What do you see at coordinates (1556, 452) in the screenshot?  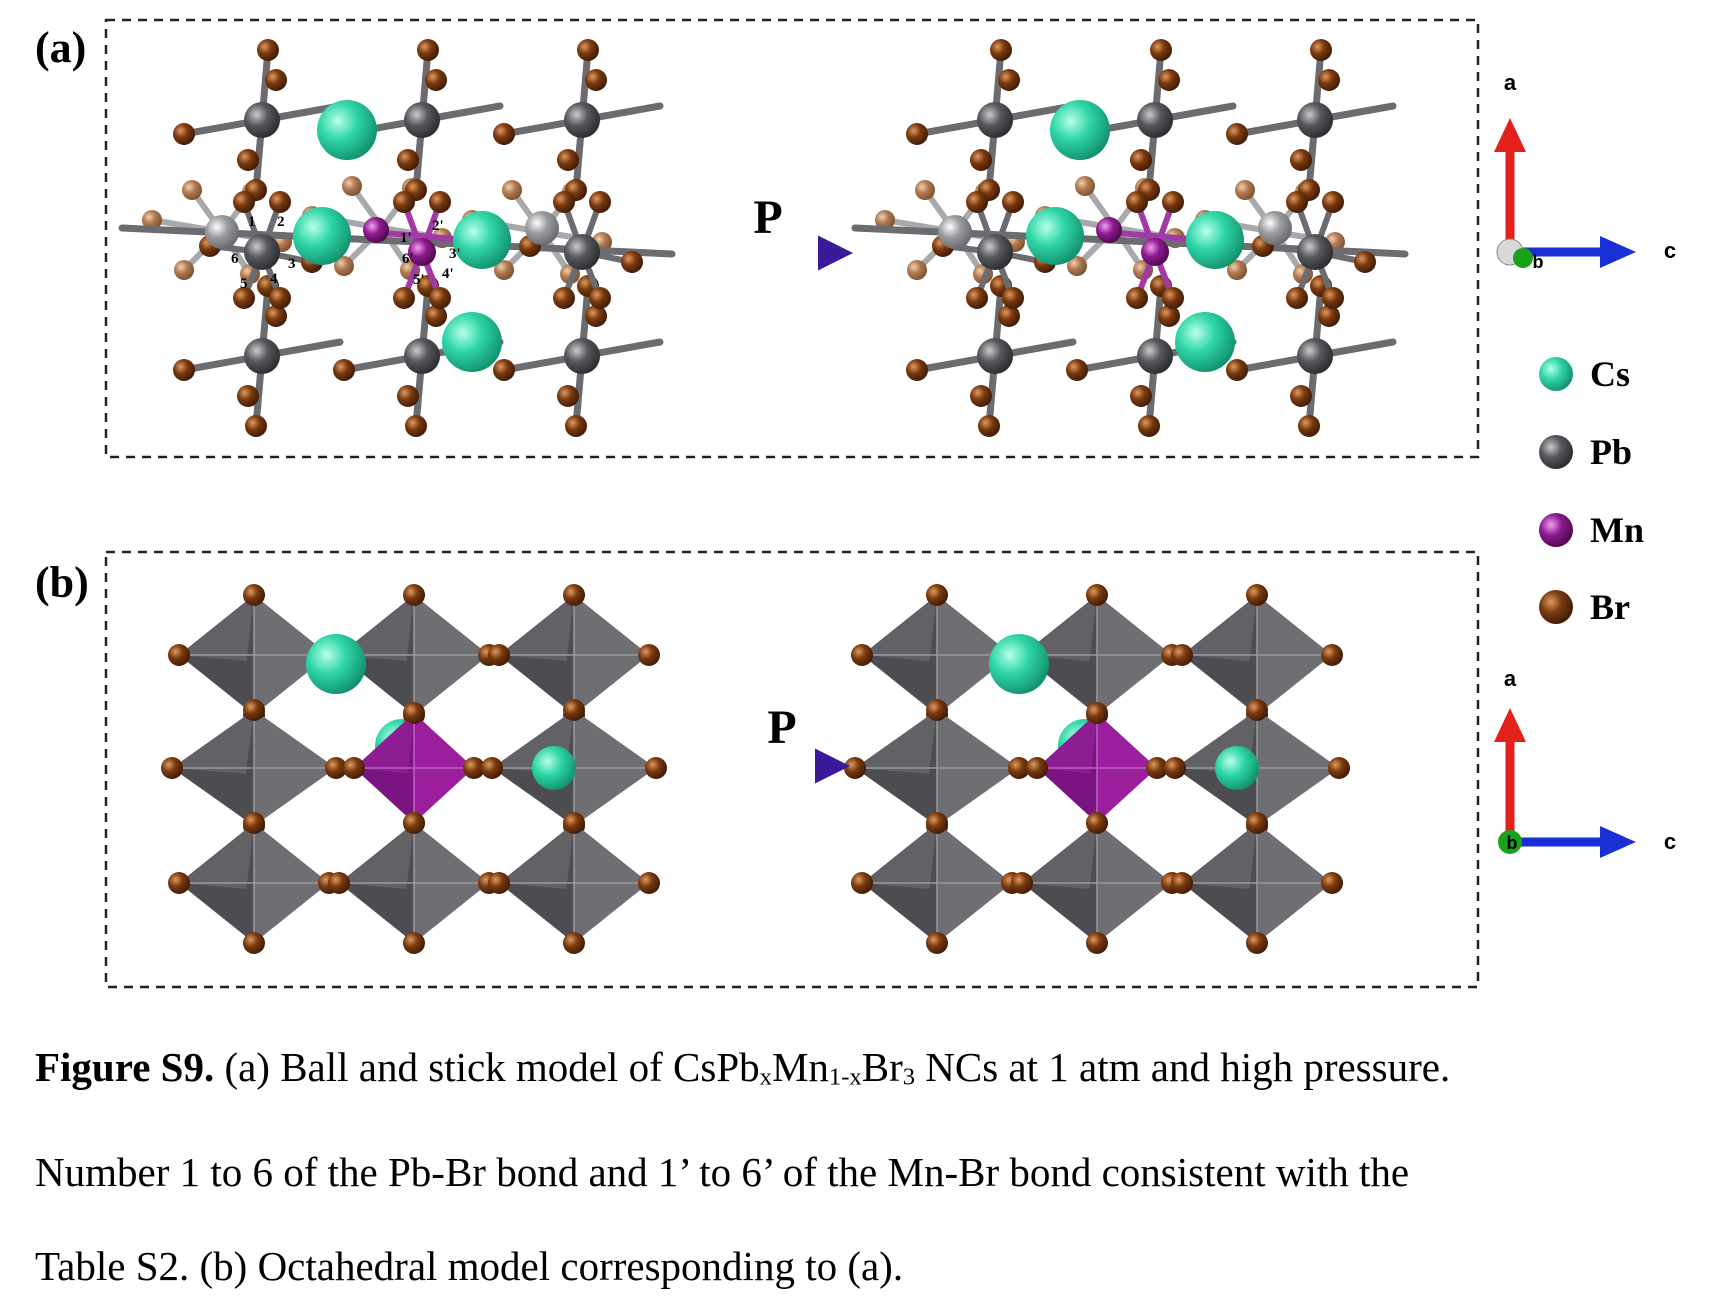 I see `legend-pb-swatch` at bounding box center [1556, 452].